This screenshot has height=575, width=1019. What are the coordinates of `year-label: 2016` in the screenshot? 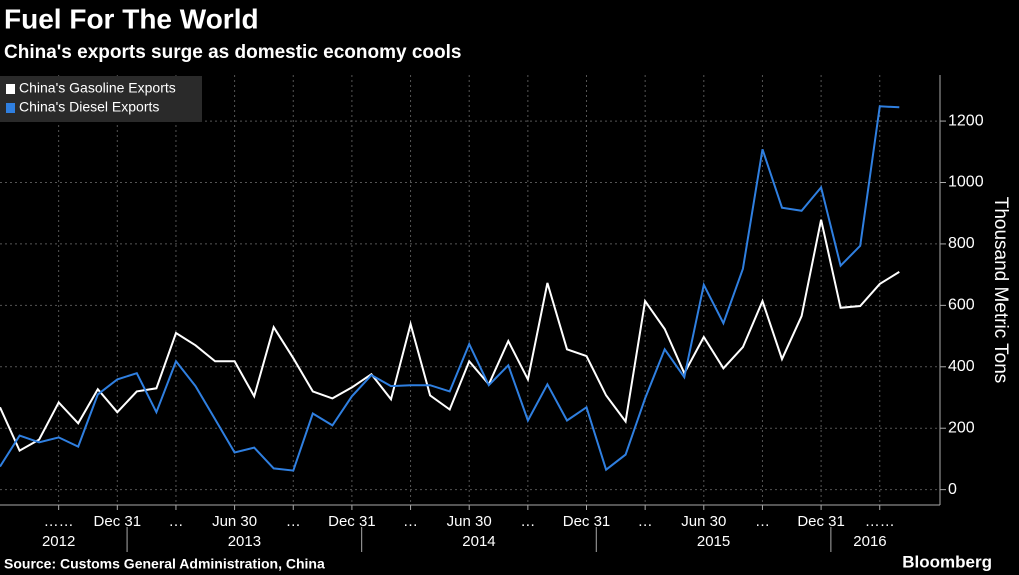 It's located at (869, 541).